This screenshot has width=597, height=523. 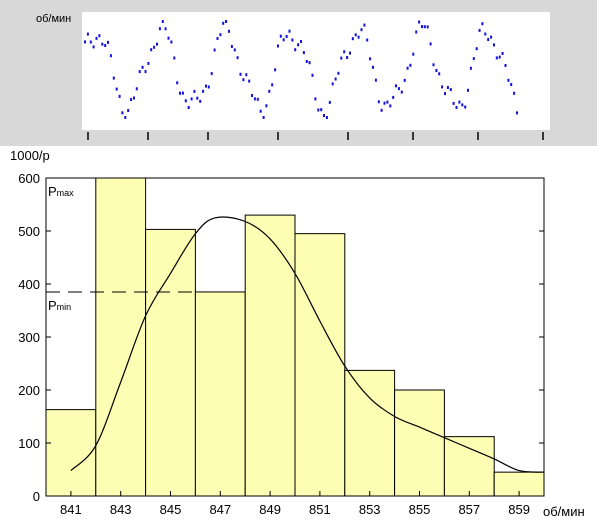 What do you see at coordinates (220, 509) in the screenshot?
I see `x-tick-label: 847` at bounding box center [220, 509].